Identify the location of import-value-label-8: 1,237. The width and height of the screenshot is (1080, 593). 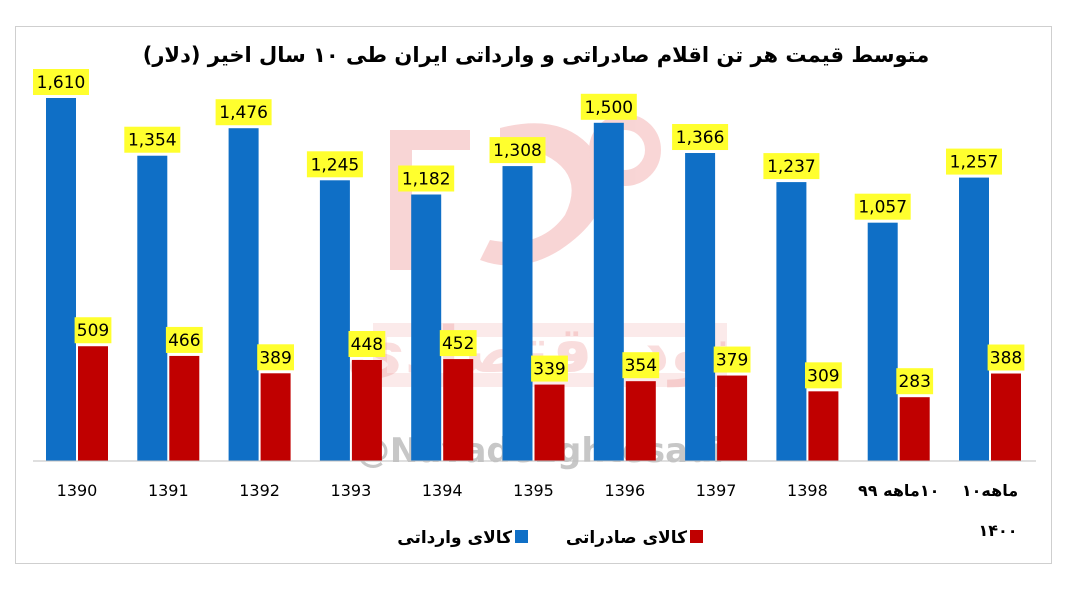
(791, 167).